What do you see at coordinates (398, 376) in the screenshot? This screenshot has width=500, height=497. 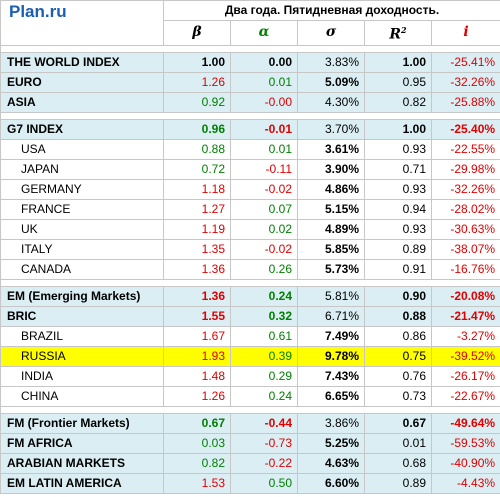 I see `r2-cell: 0.76` at bounding box center [398, 376].